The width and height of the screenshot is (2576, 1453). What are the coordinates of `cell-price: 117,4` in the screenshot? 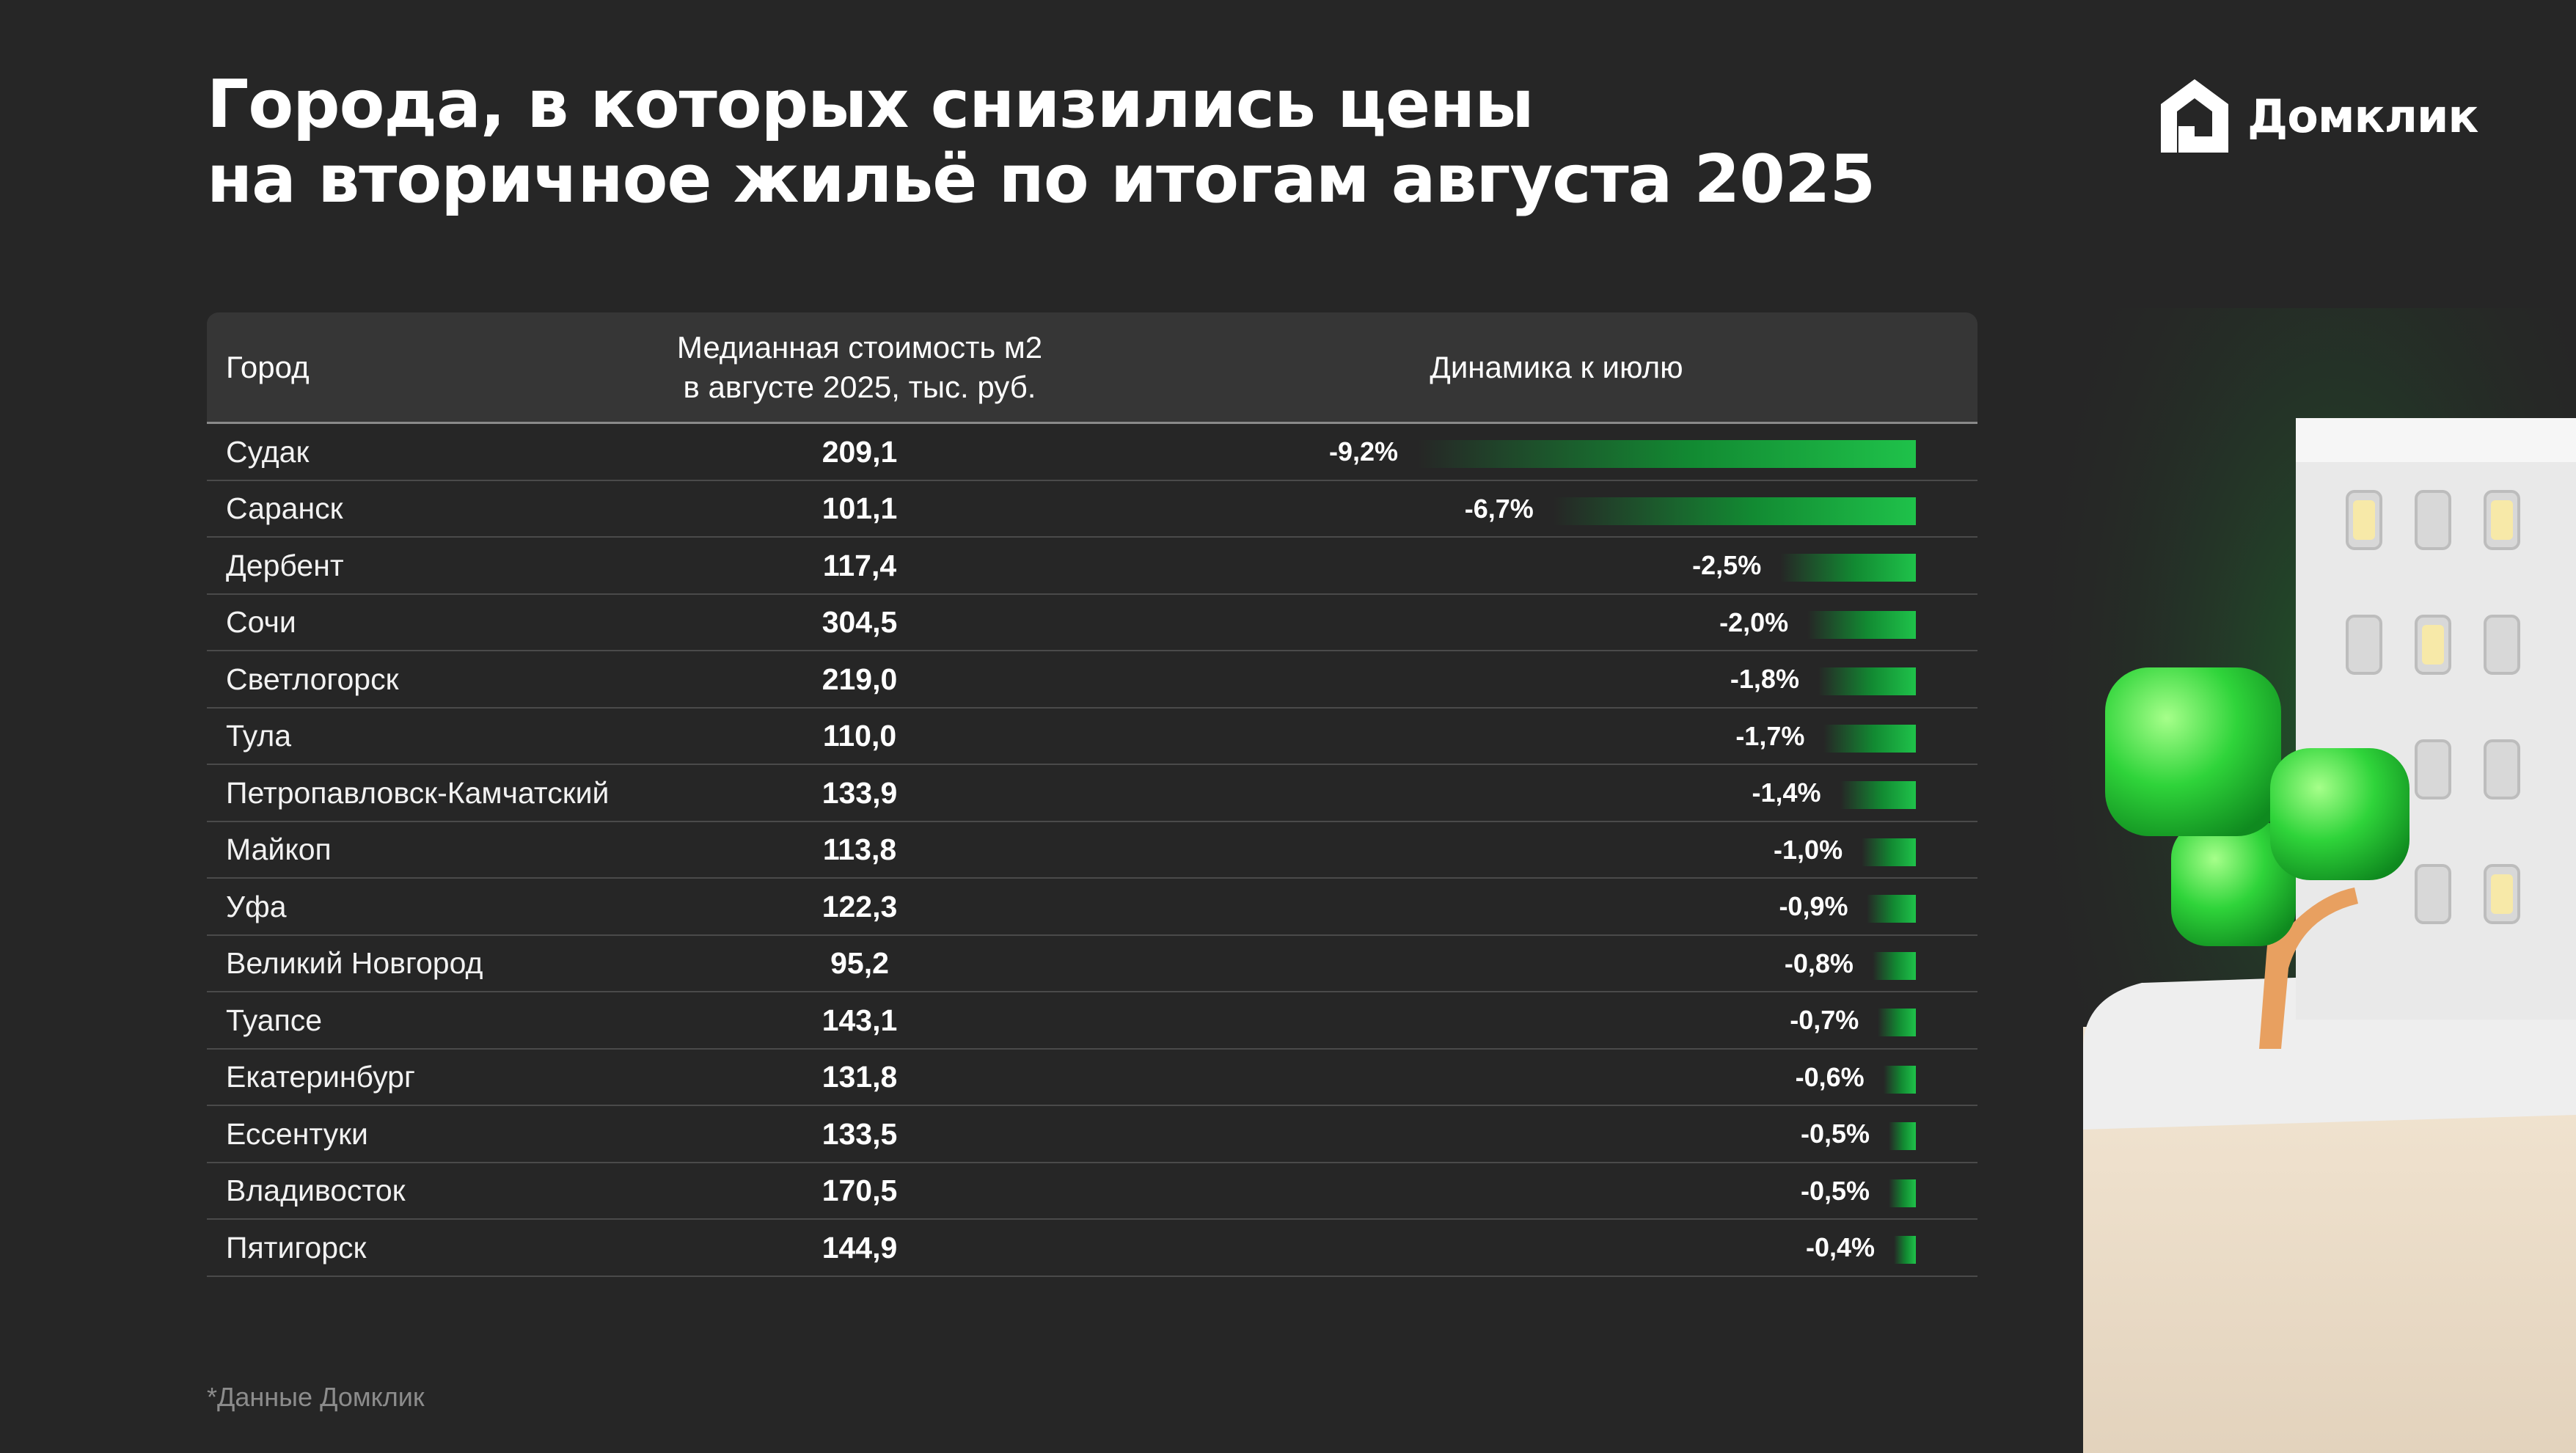 It's located at (859, 565).